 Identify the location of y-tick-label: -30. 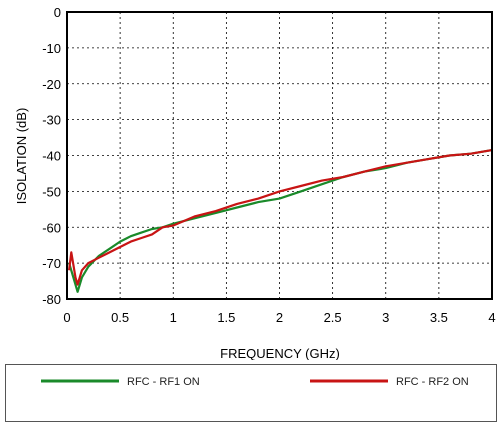
(51, 120).